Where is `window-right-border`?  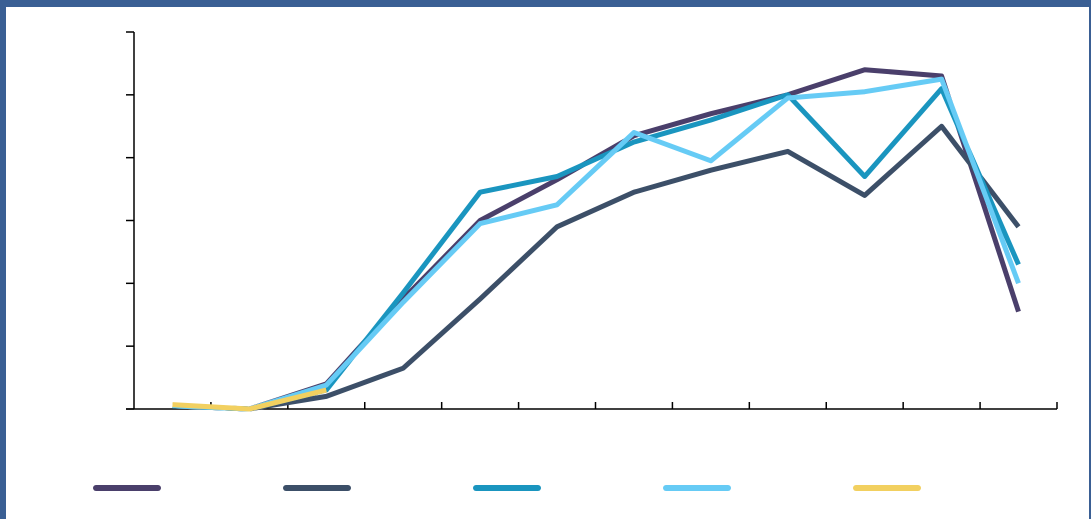 window-right-border is located at coordinates (1090, 263).